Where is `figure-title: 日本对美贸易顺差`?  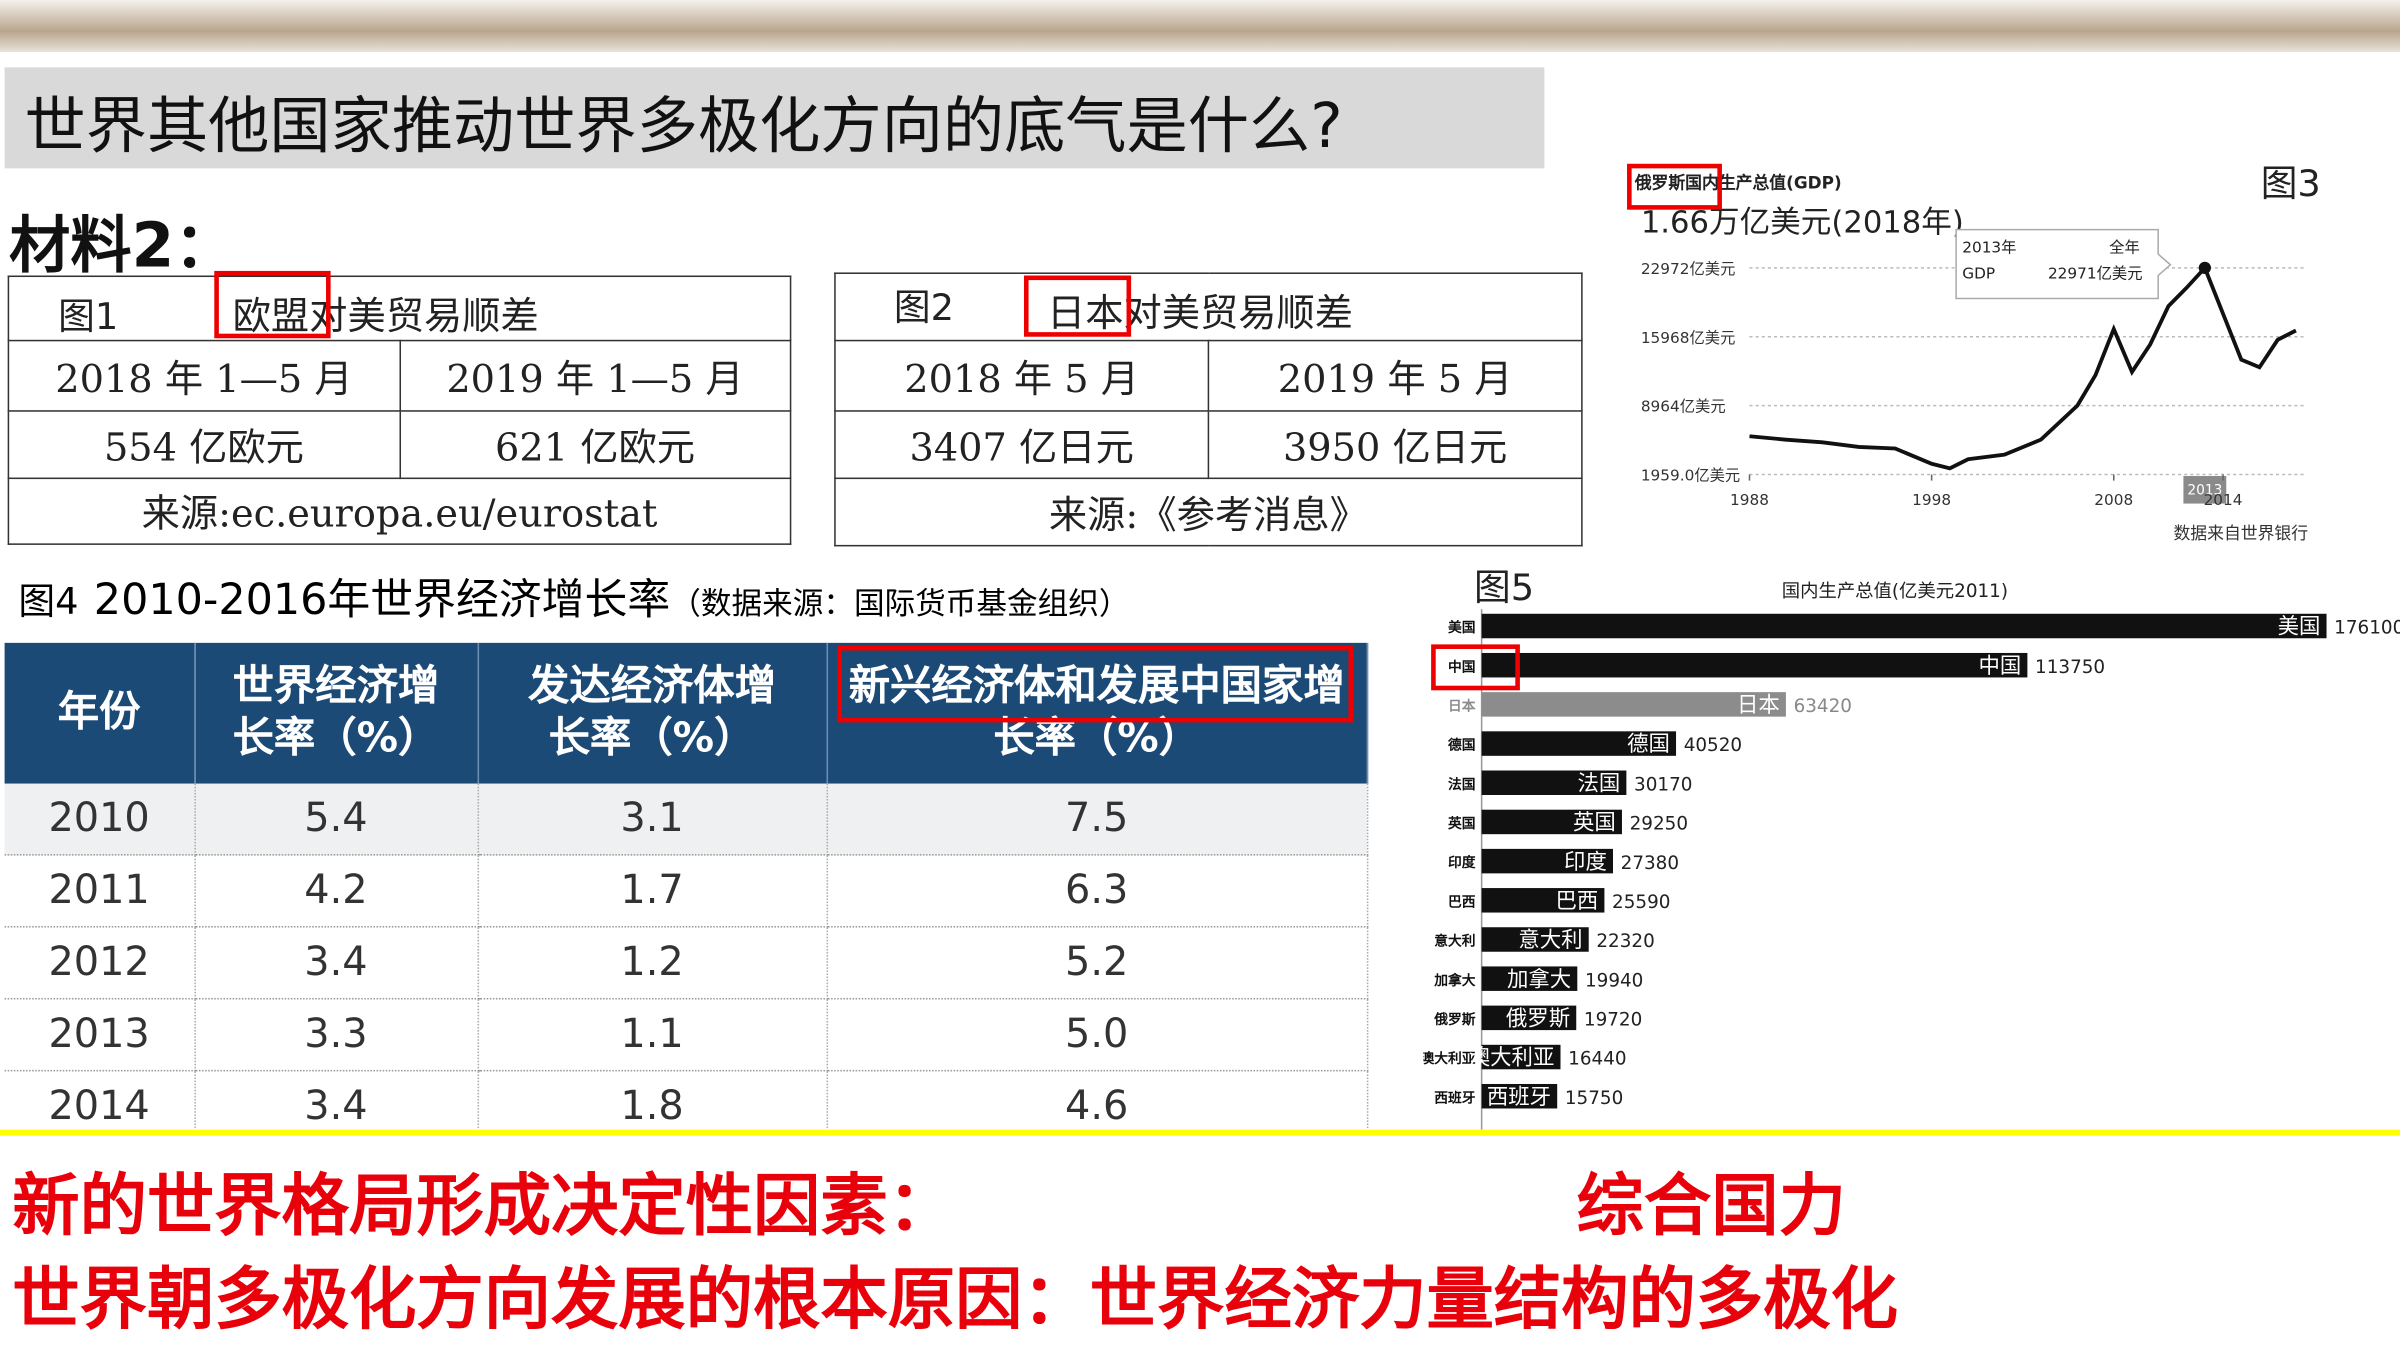 figure-title: 日本对美贸易顺差 is located at coordinates (1200, 313).